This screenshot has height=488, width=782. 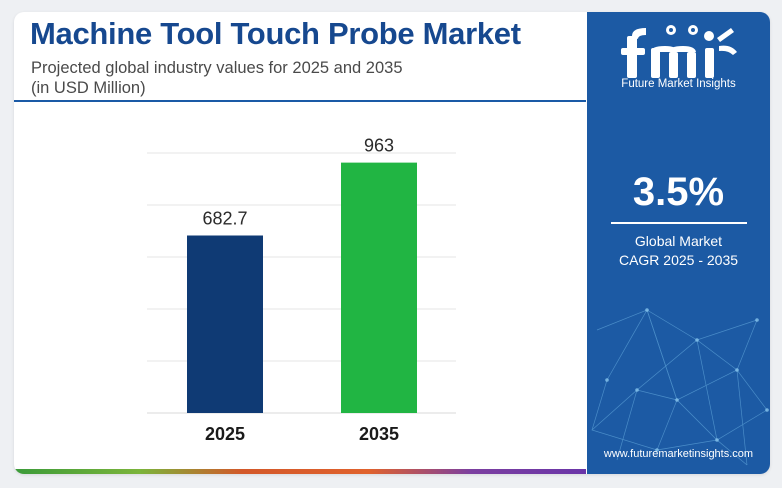 I want to click on cagr-label-line-1: Global Market, so click(x=678, y=241).